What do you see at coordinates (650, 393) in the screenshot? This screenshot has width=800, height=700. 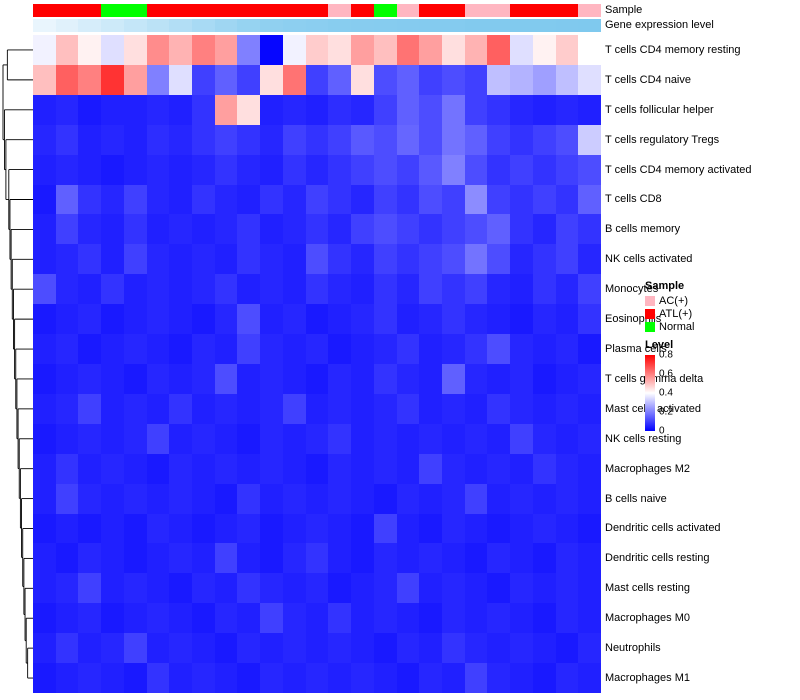 I see `level-gradient-bar` at bounding box center [650, 393].